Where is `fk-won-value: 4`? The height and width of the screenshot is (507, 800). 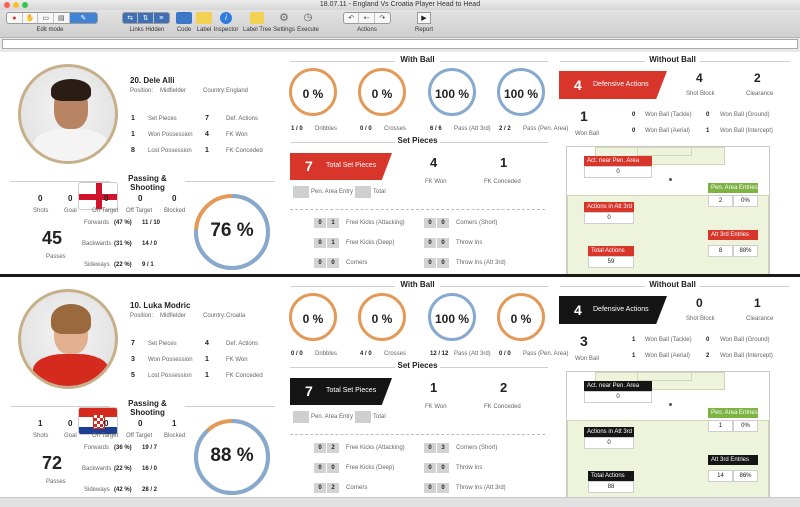 fk-won-value: 4 is located at coordinates (207, 134).